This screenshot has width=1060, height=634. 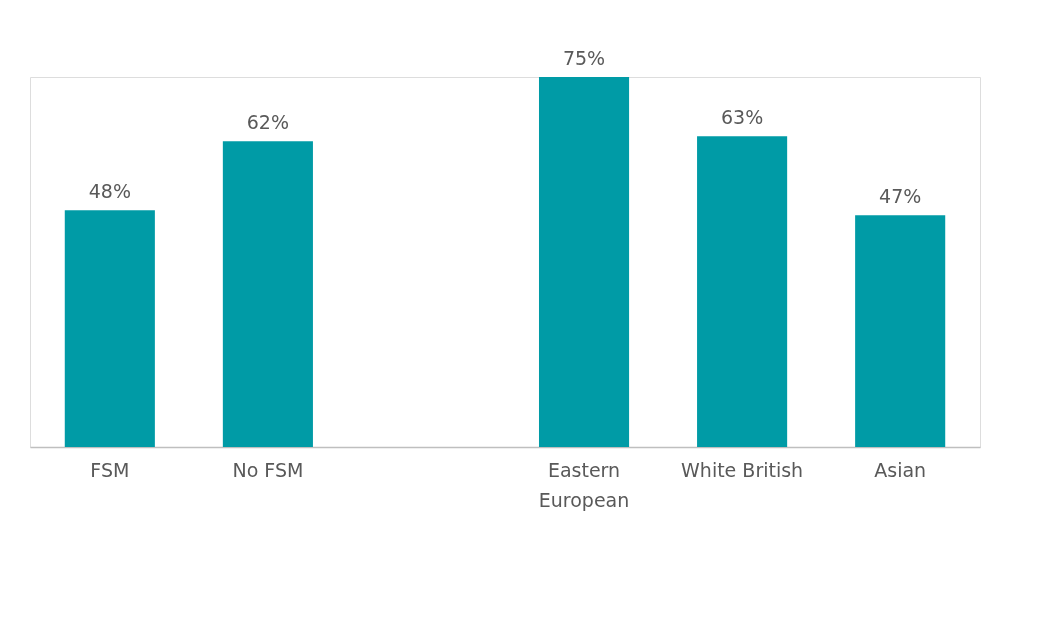 What do you see at coordinates (109, 191) in the screenshot?
I see `data-label: 48%` at bounding box center [109, 191].